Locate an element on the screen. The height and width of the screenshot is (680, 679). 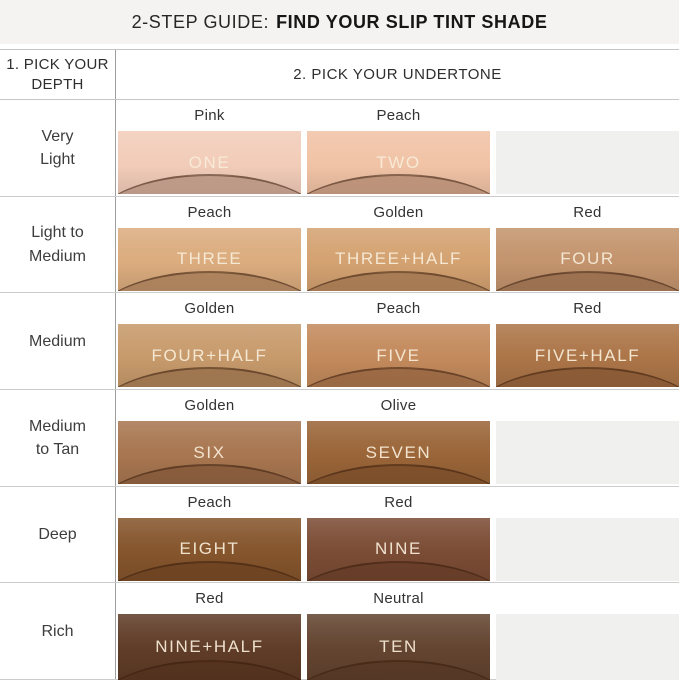
shade-cell-one: Pink ONE is located at coordinates (209, 148).